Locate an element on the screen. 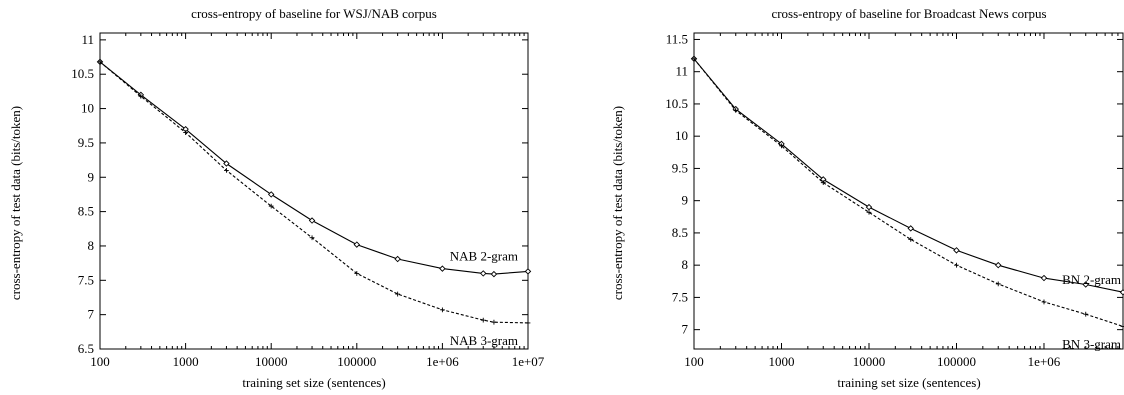 Image resolution: width=1124 pixels, height=395 pixels. y-tick-label: 6.5 is located at coordinates (86, 348).